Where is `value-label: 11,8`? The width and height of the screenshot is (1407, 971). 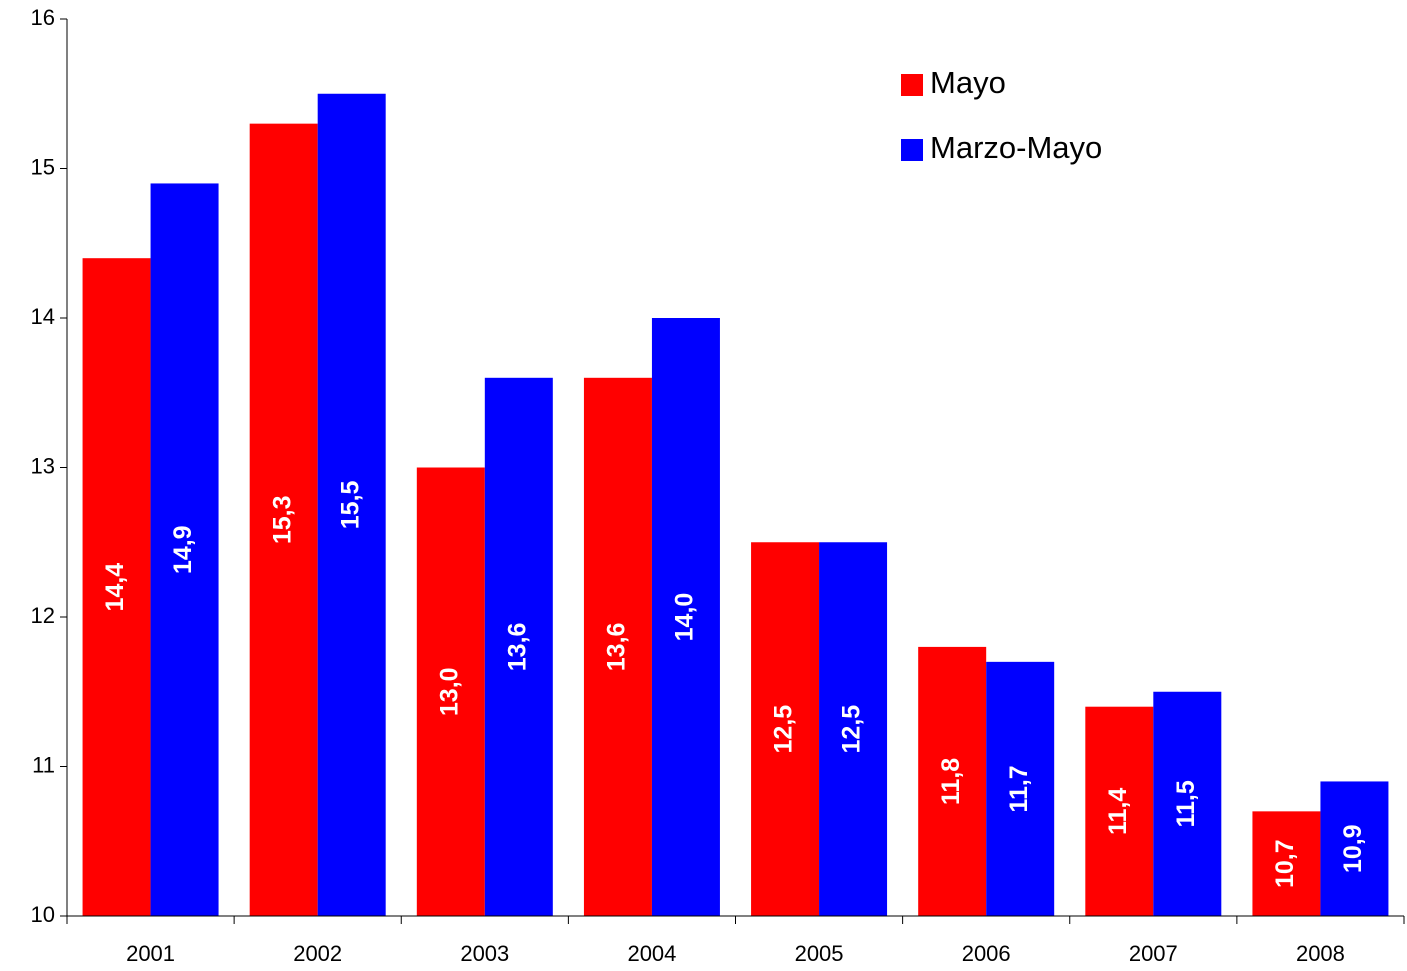
value-label: 11,8 is located at coordinates (951, 781).